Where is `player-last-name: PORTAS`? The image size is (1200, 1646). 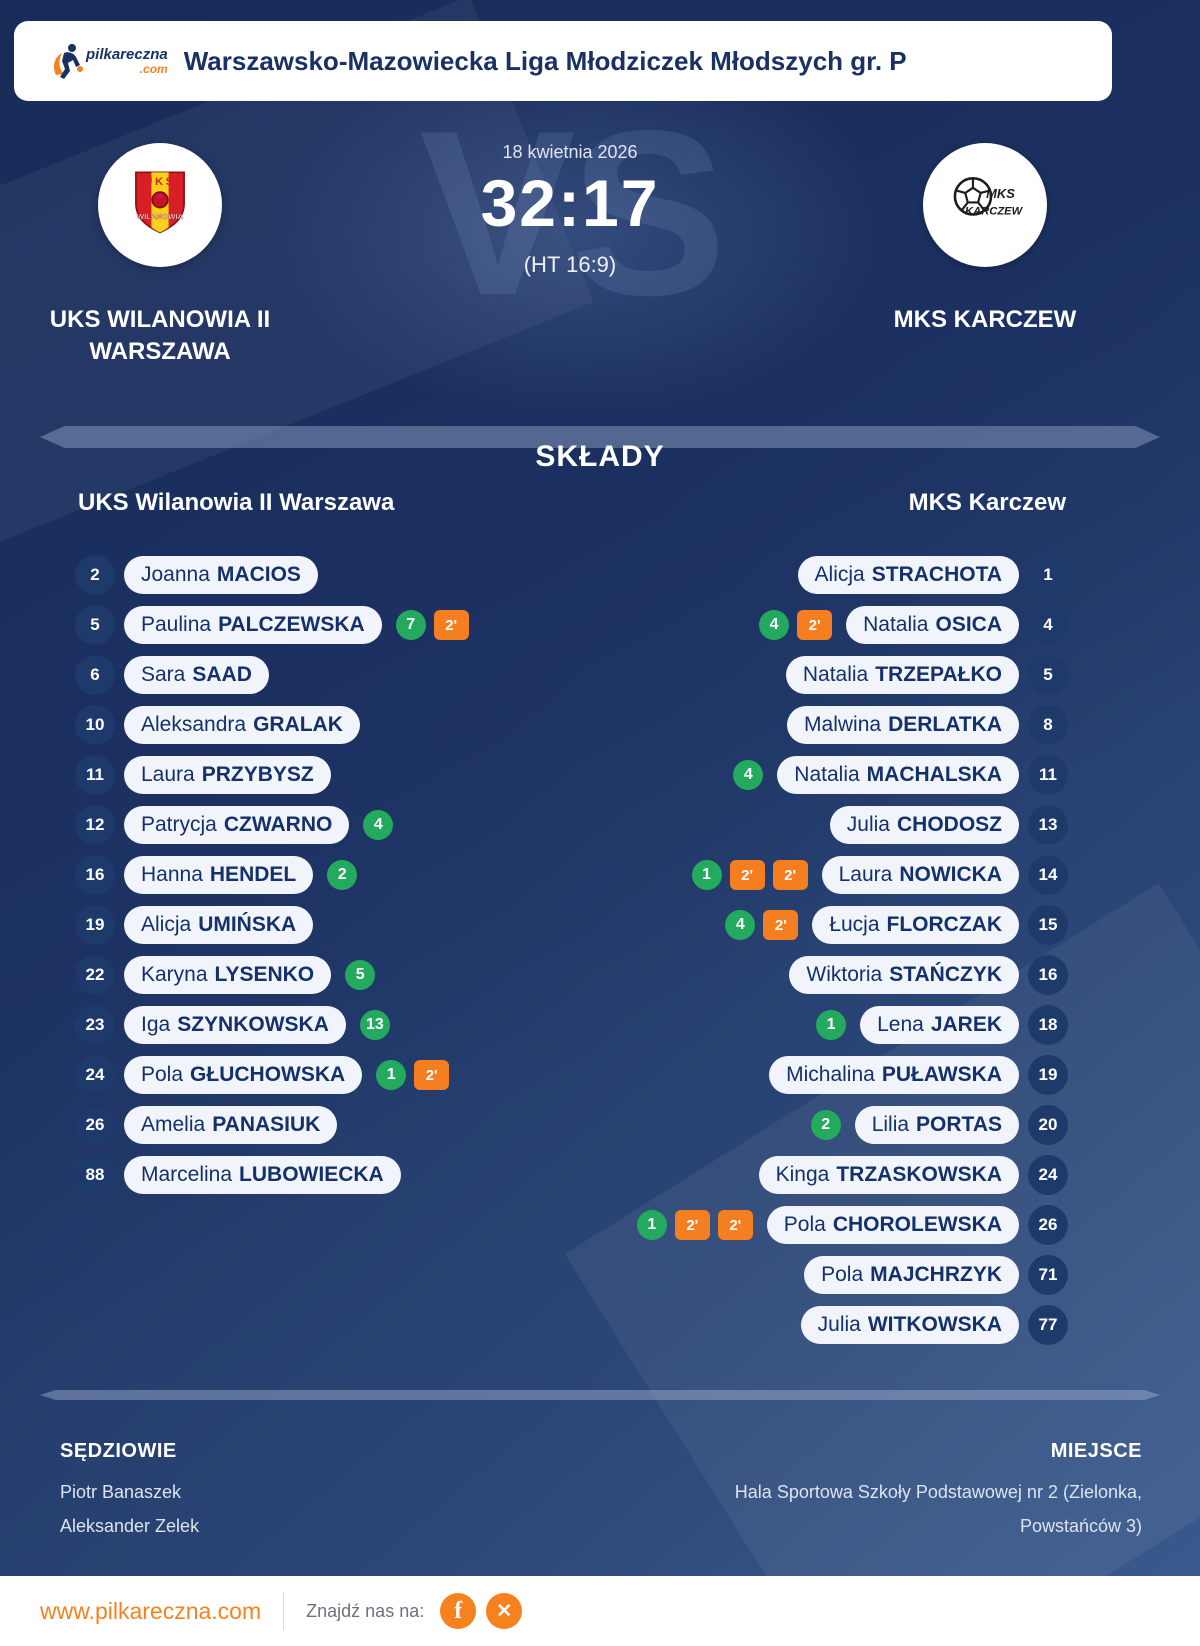
player-last-name: PORTAS is located at coordinates (959, 1124).